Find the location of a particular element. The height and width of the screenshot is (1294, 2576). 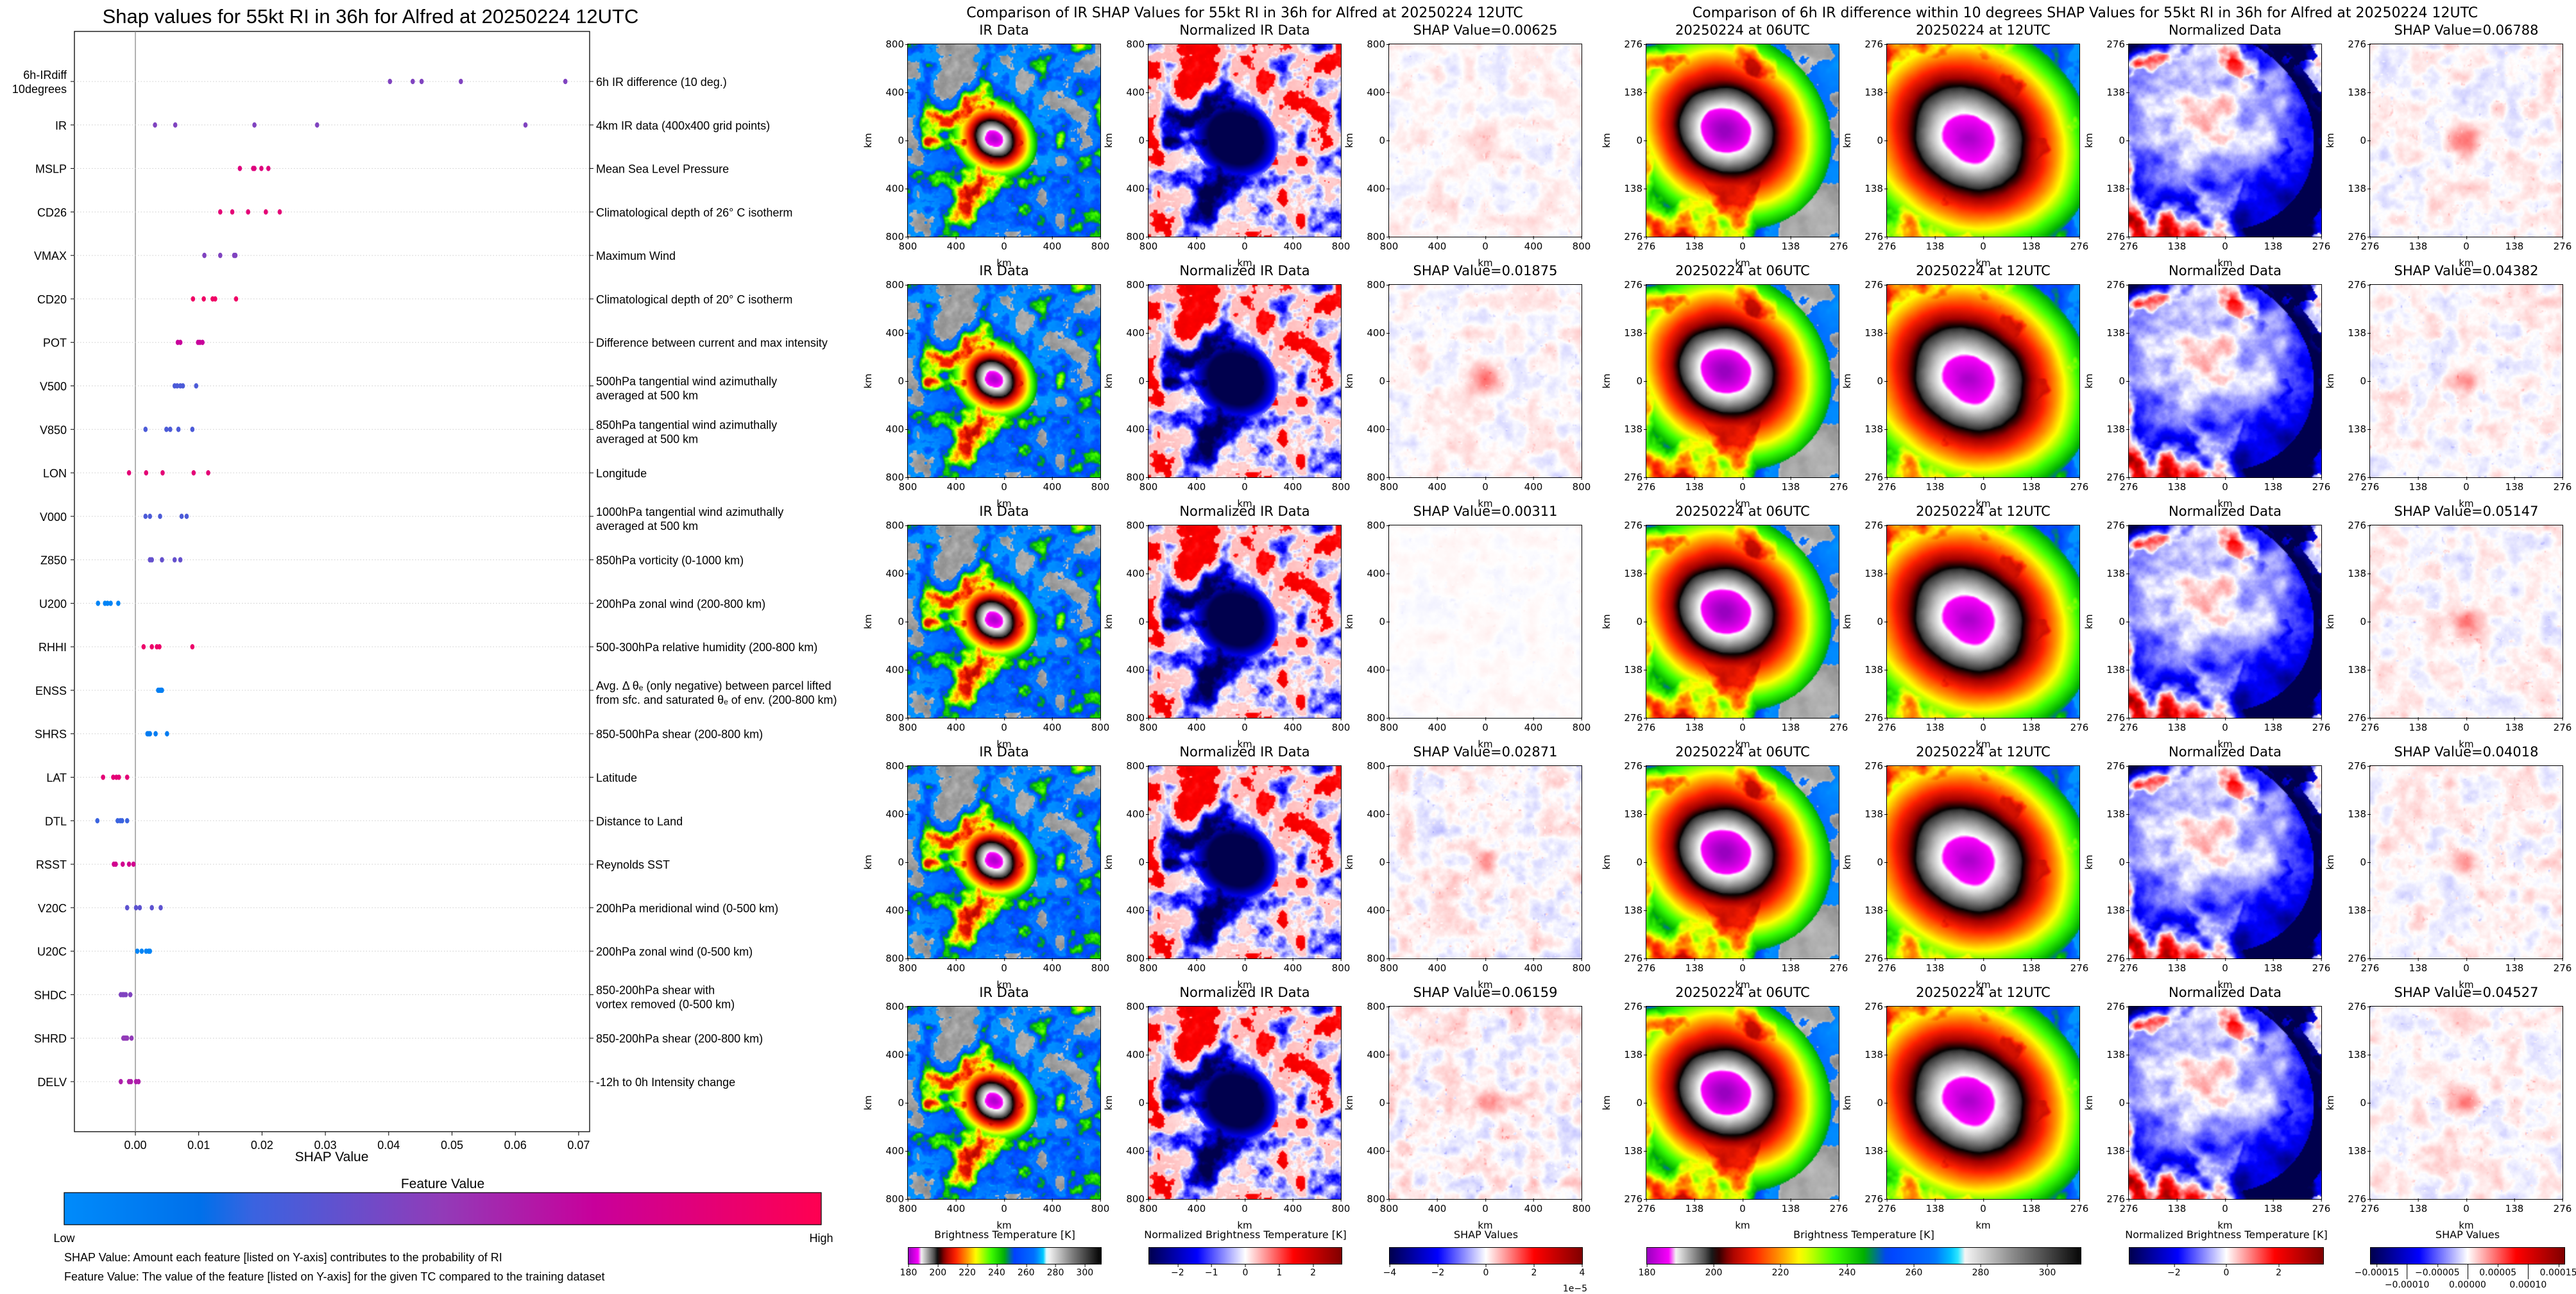

feature-description-label: 1000hPa tangential wind azimuthally is located at coordinates (689, 512).